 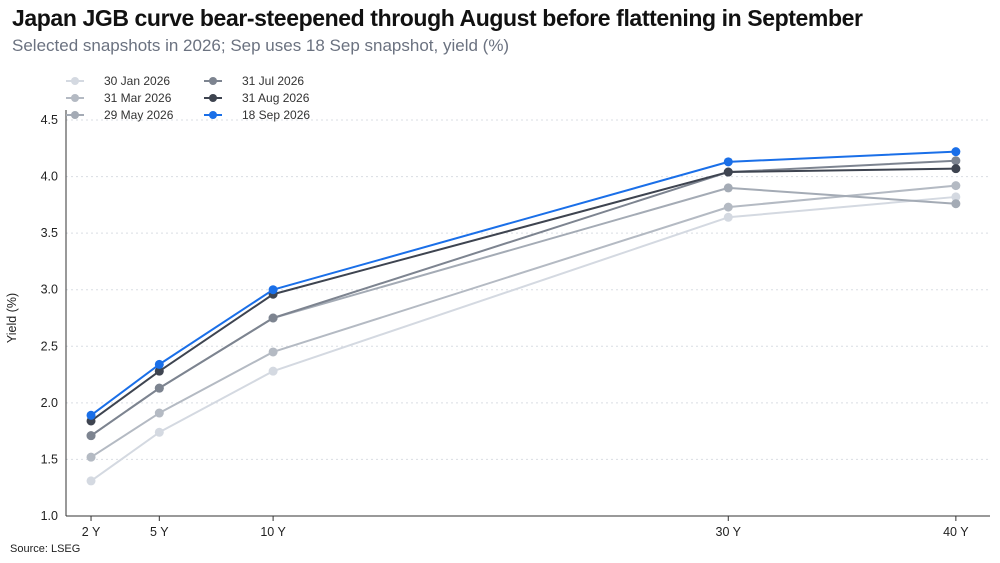 What do you see at coordinates (276, 115) in the screenshot?
I see `legend-label: 18 Sep 2026` at bounding box center [276, 115].